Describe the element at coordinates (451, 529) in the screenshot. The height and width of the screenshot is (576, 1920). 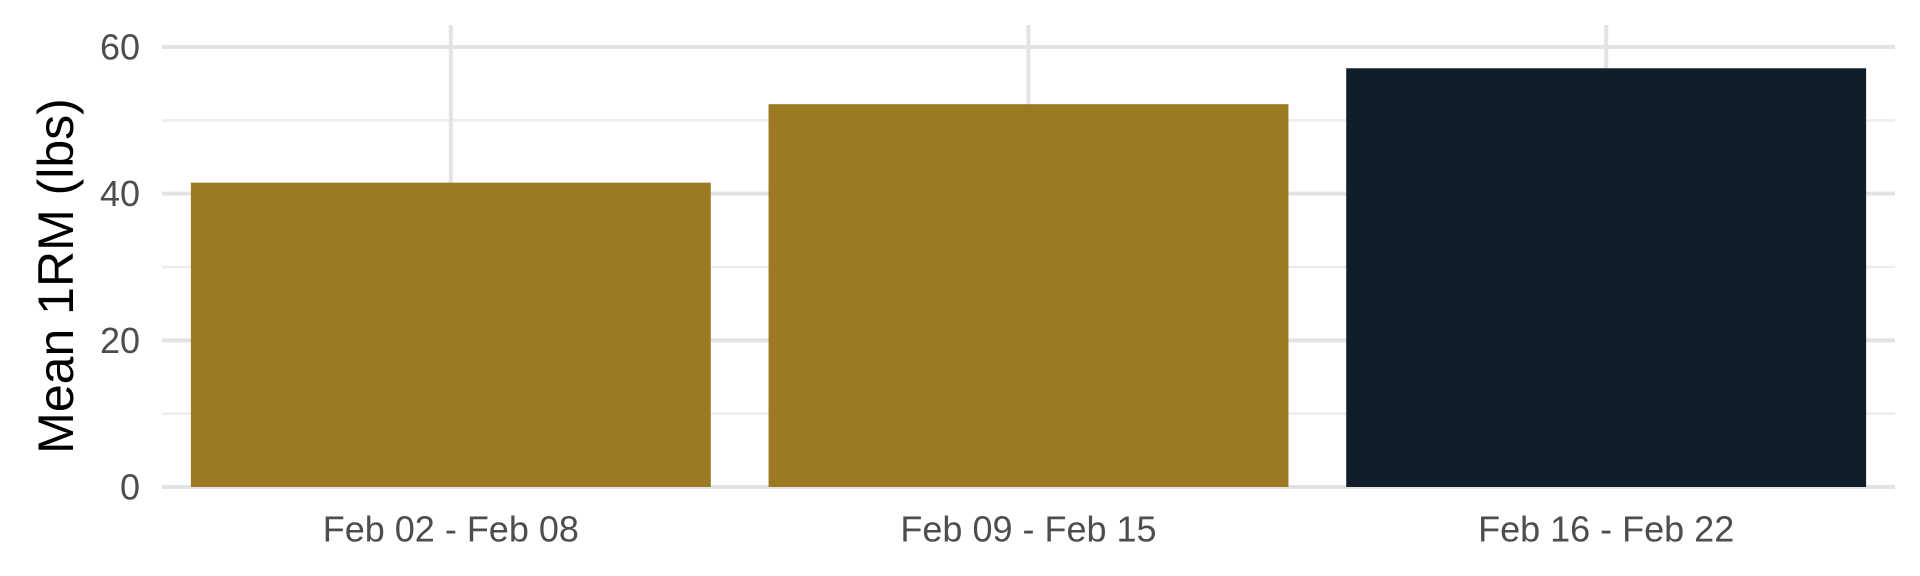
I see `x-tick-label: Feb 02 - Feb 08` at that location.